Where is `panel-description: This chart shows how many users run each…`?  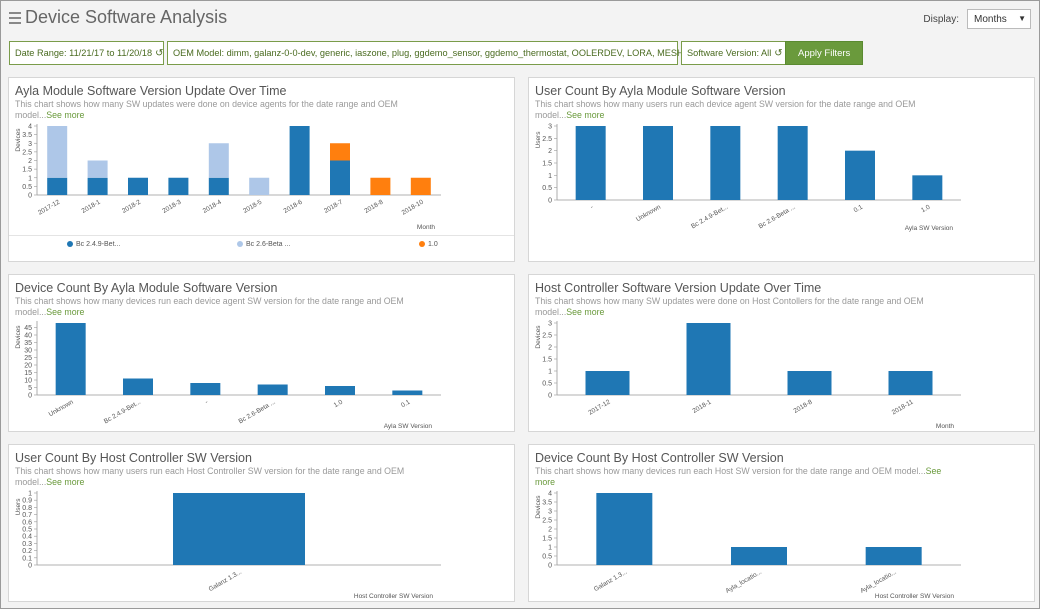 panel-description: This chart shows how many users run each… is located at coordinates (210, 477).